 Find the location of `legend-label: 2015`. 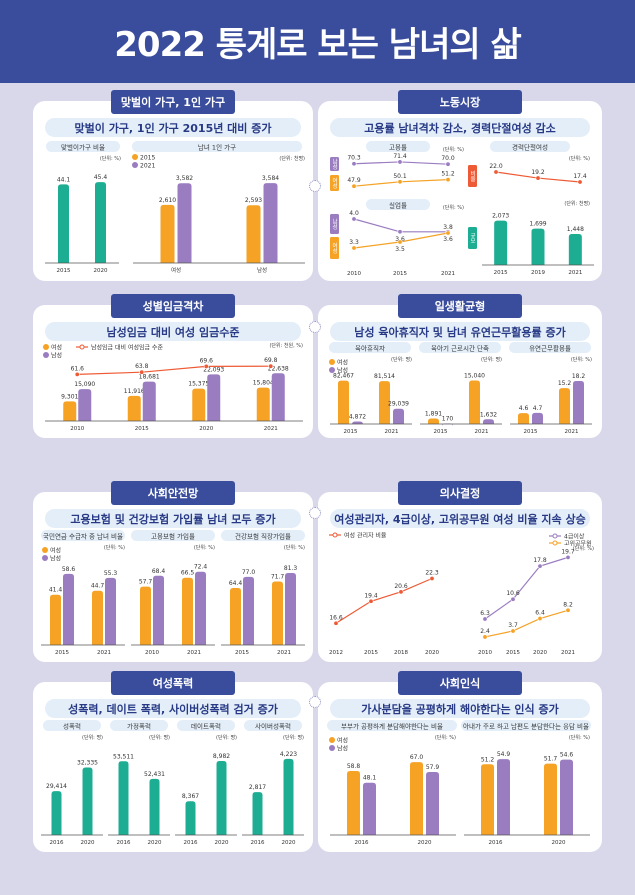

legend-label: 2015 is located at coordinates (147, 158).